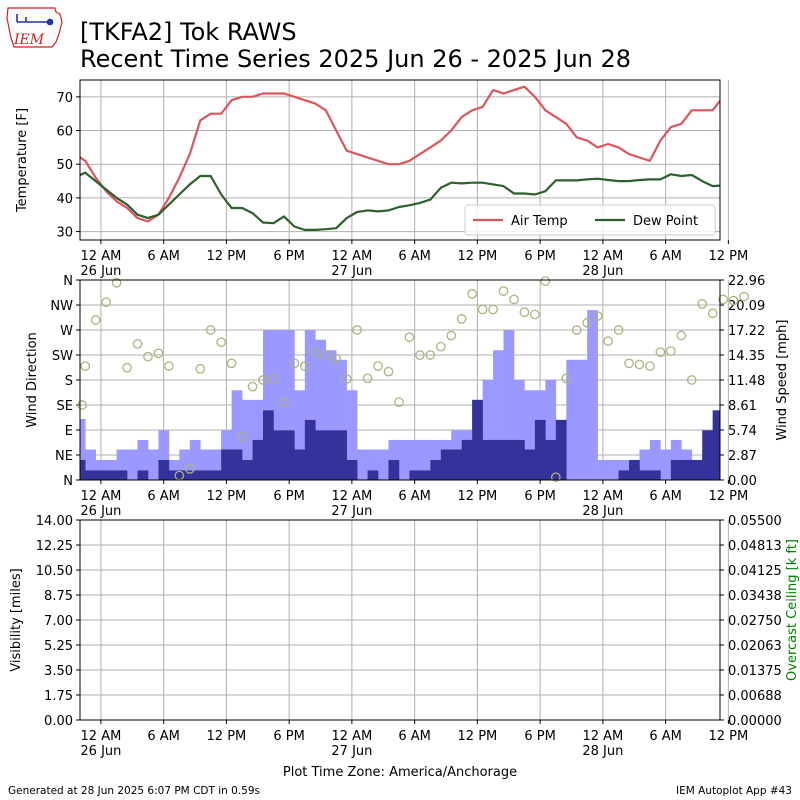 The height and width of the screenshot is (800, 800). Describe the element at coordinates (58, 621) in the screenshot. I see `visibility-tick-label: 7.00` at that location.